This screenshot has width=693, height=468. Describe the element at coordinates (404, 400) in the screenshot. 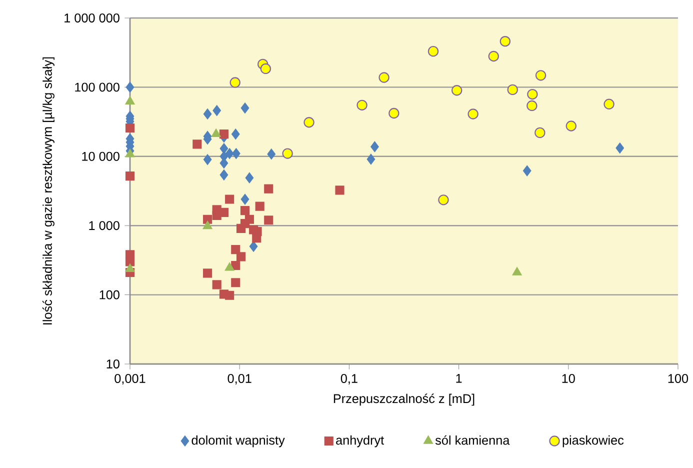

I see `x-axis-title: Przepuszczalność z [mD]` at that location.